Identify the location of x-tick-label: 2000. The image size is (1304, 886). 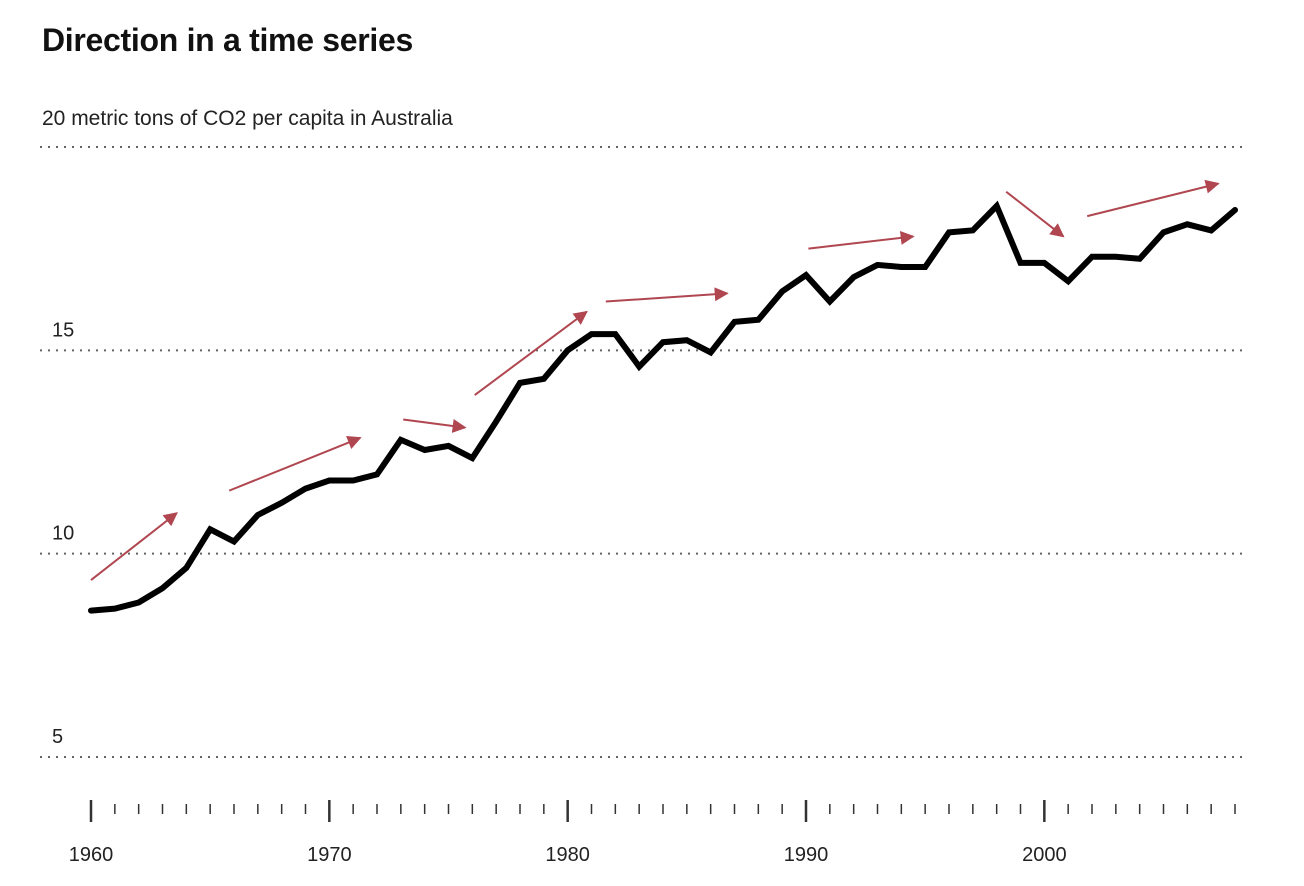
(1044, 855).